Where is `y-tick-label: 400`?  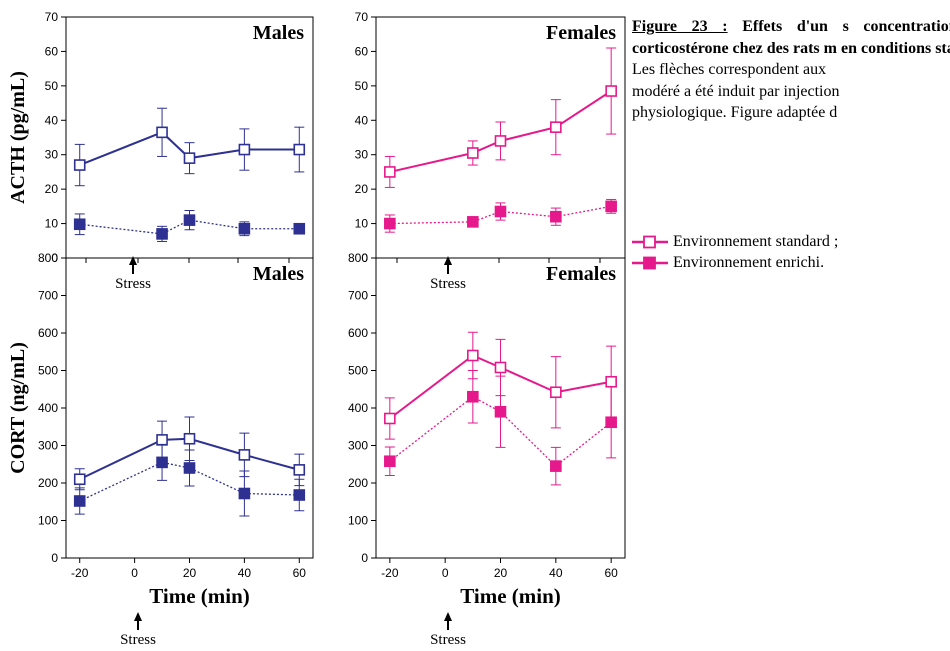 y-tick-label: 400 is located at coordinates (48, 408).